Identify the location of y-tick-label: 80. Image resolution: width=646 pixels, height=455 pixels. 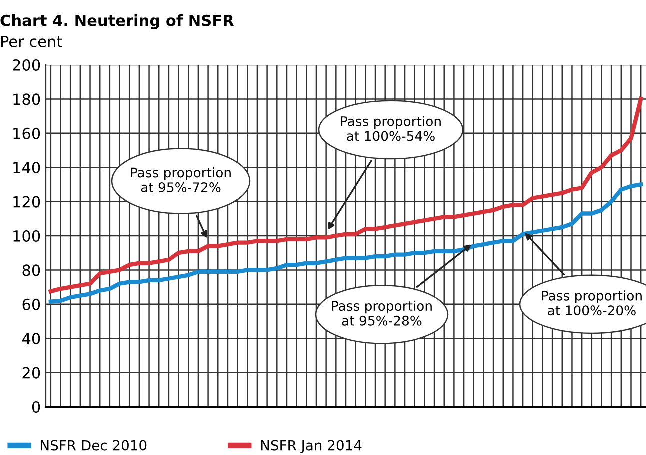
(31, 270).